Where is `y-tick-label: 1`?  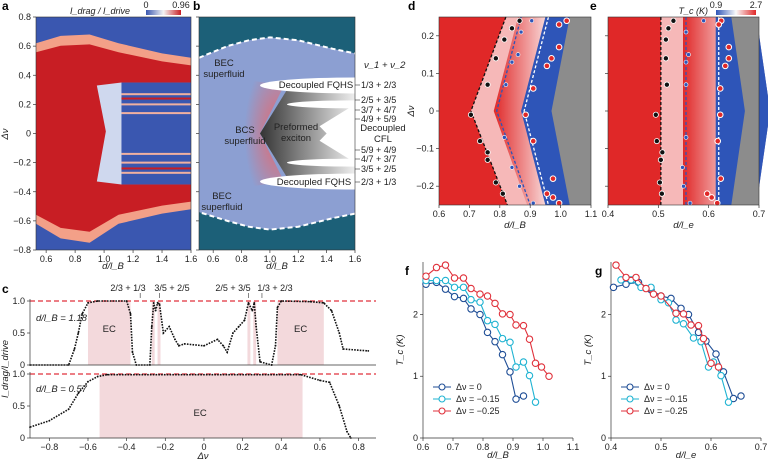
y-tick-label: 1 is located at coordinates (415, 376).